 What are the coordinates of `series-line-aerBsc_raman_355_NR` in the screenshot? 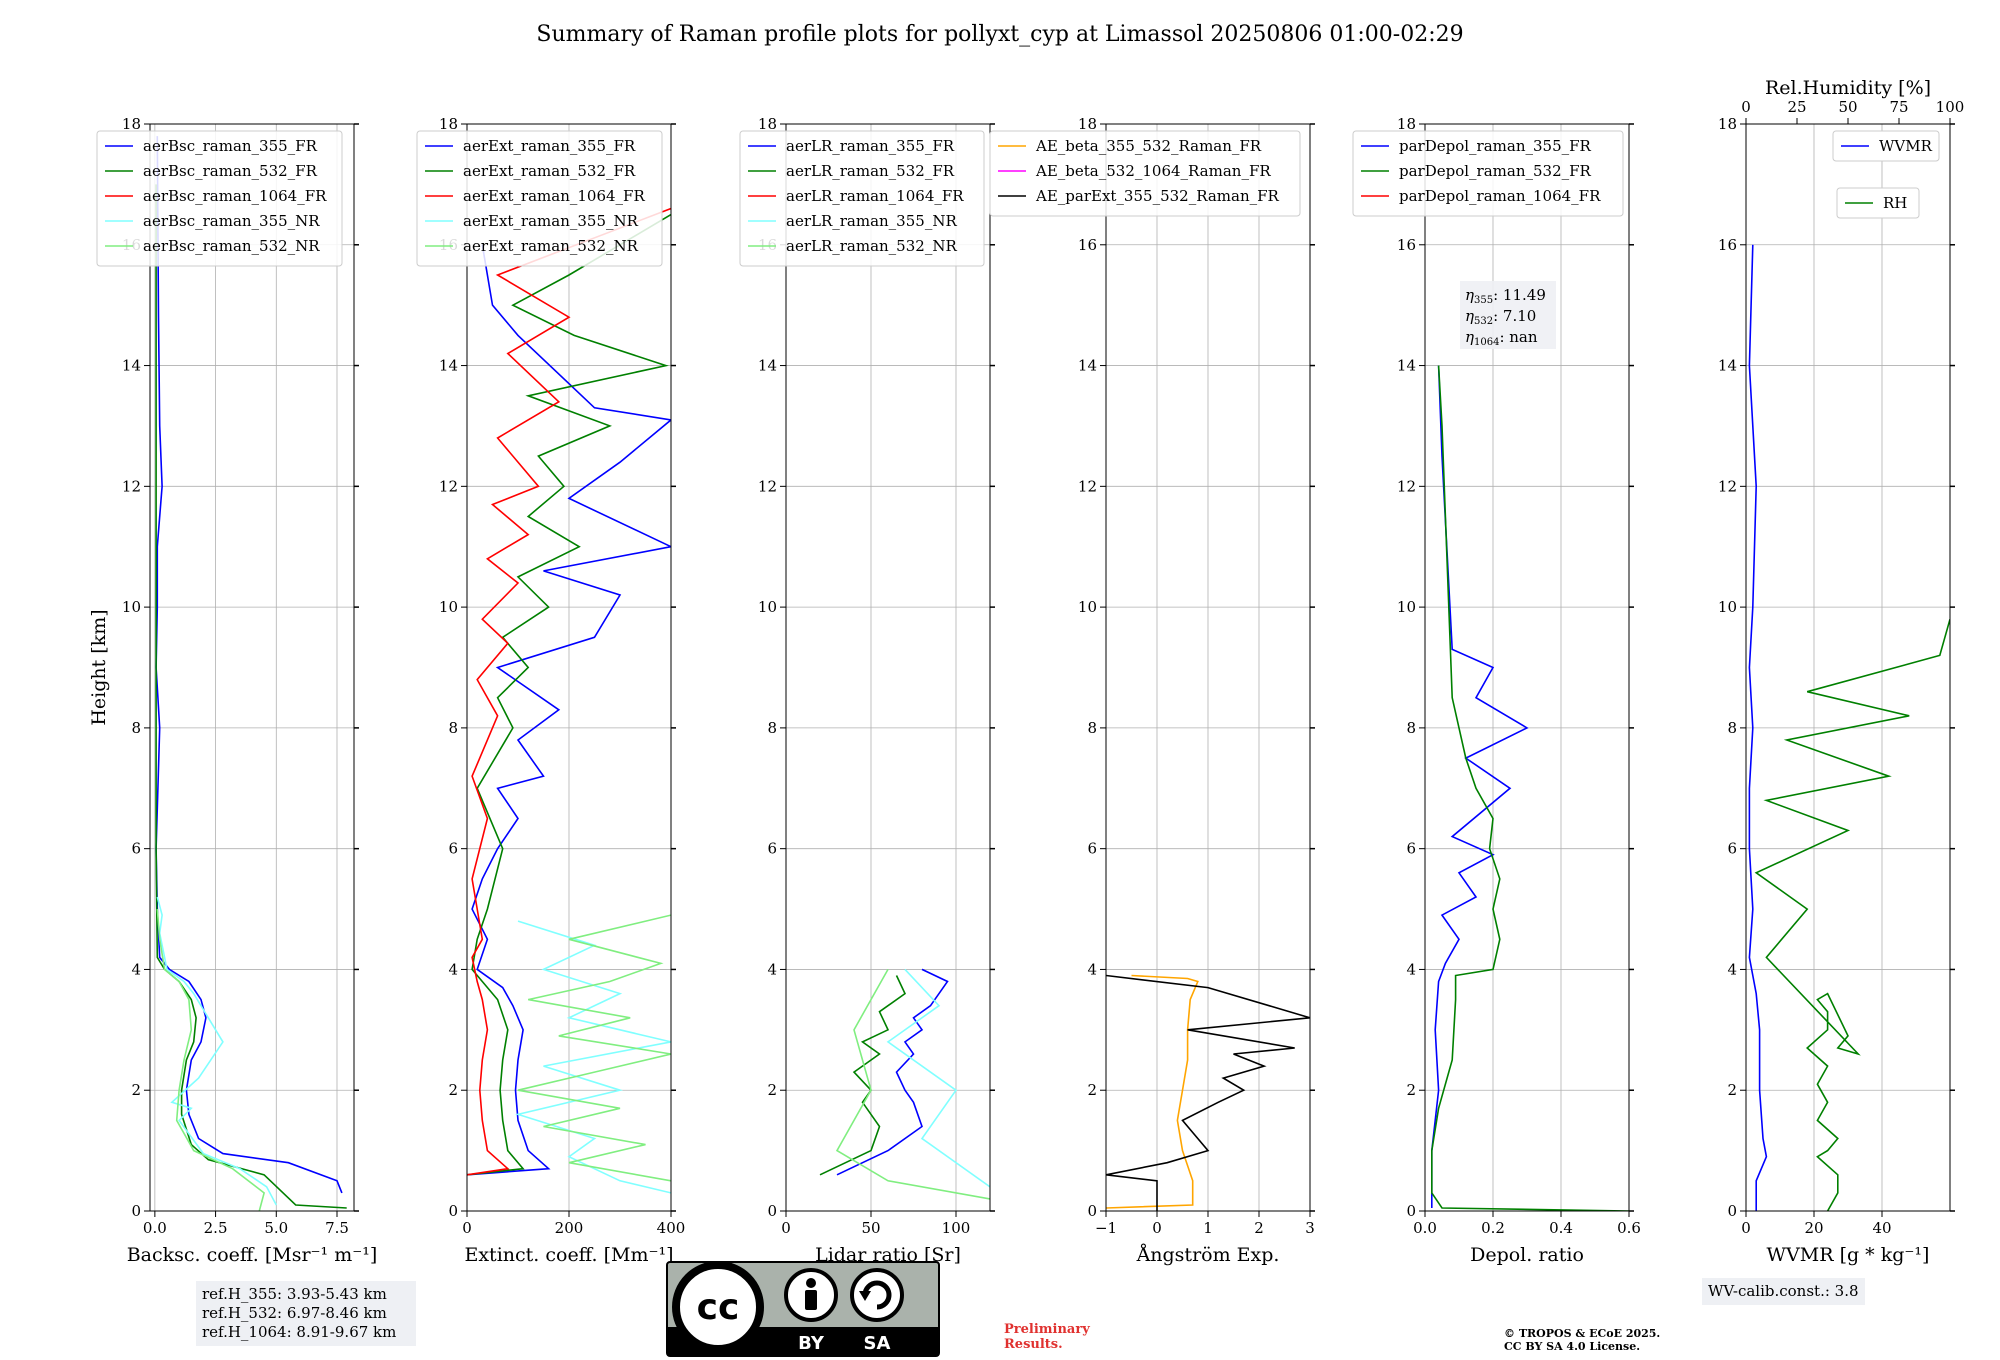 It's located at (217, 1051).